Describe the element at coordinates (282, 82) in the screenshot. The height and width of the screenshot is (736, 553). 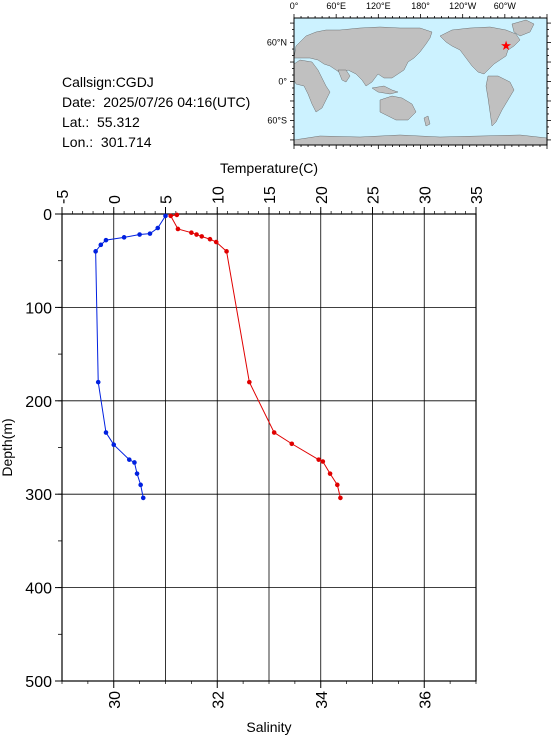
I see `map-latitude-label: 0°` at that location.